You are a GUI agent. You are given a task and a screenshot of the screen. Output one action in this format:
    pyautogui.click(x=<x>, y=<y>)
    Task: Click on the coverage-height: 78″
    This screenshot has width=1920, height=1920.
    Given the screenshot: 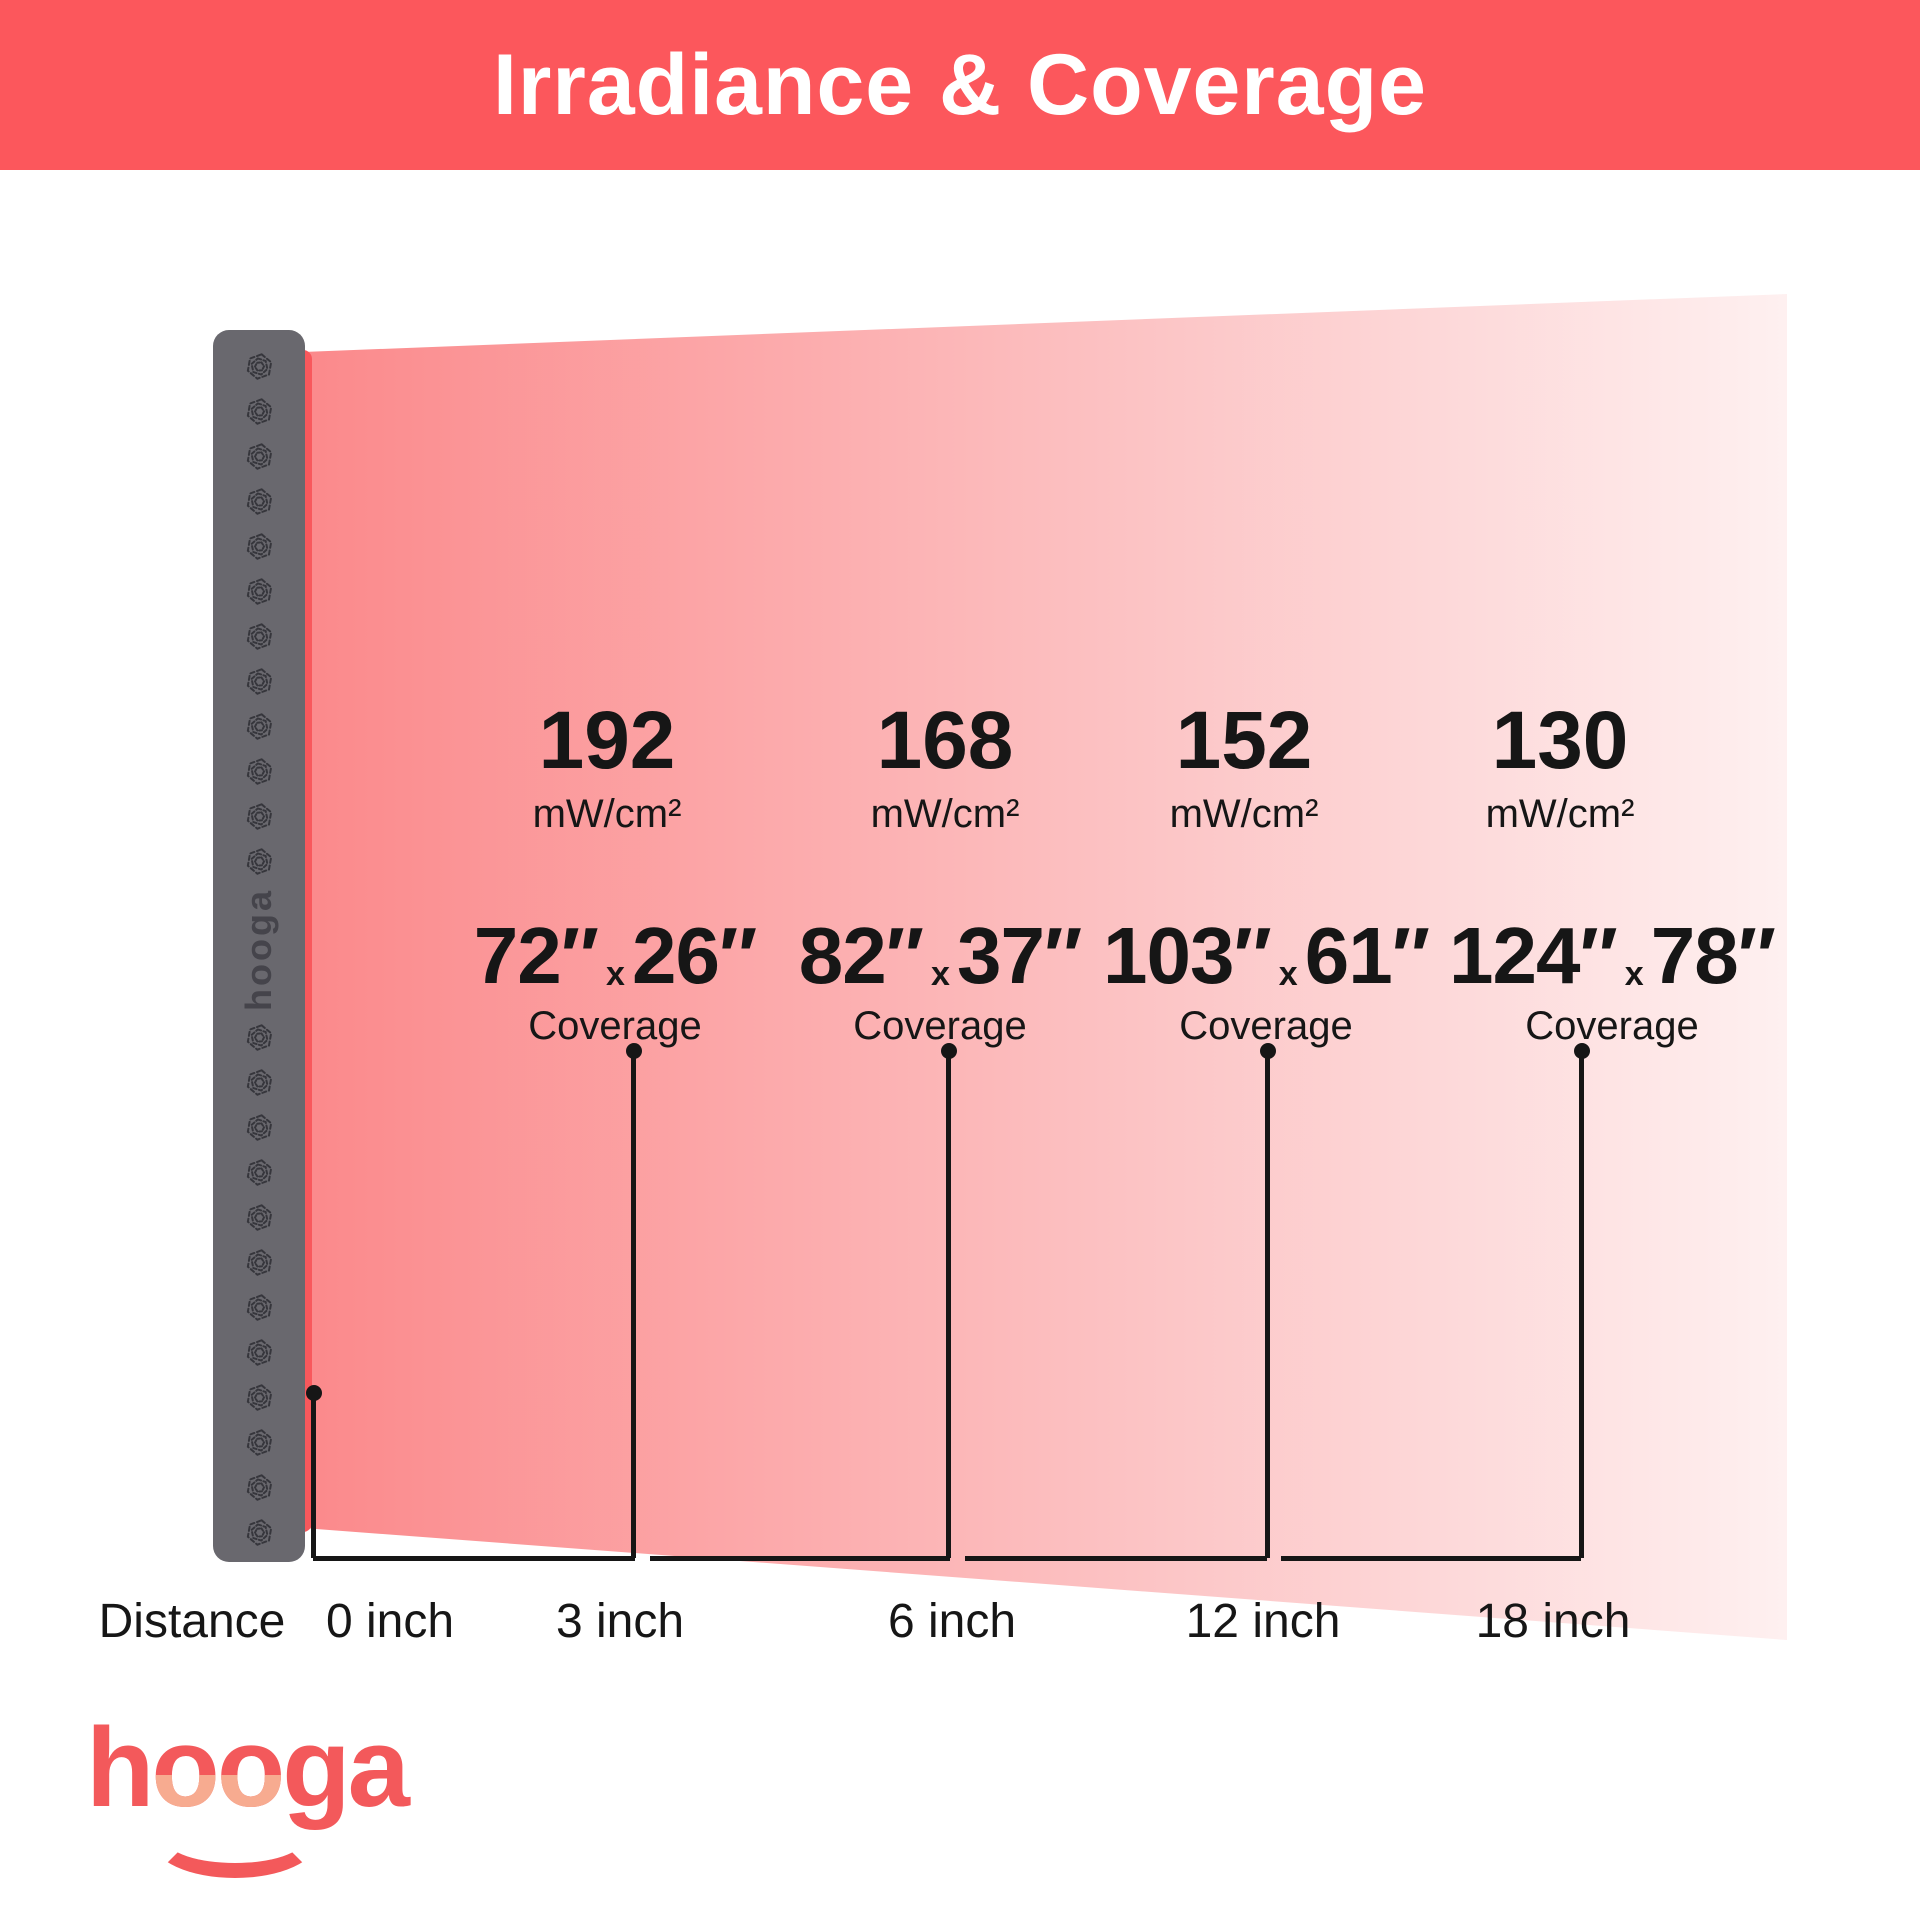 What is the action you would take?
    pyautogui.click(x=1713, y=955)
    